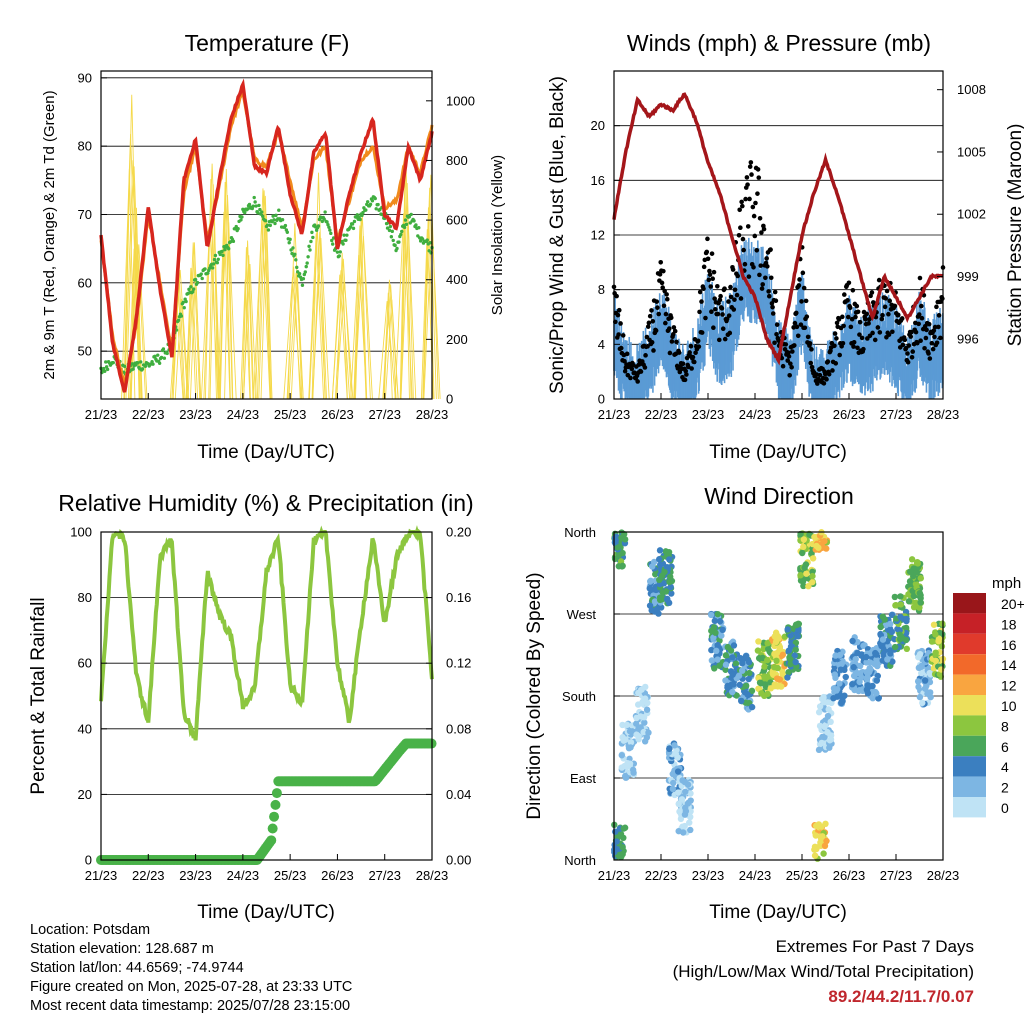 The image size is (1024, 1029). What do you see at coordinates (101, 414) in the screenshot?
I see `temperature-xtick-label: 21/23` at bounding box center [101, 414].